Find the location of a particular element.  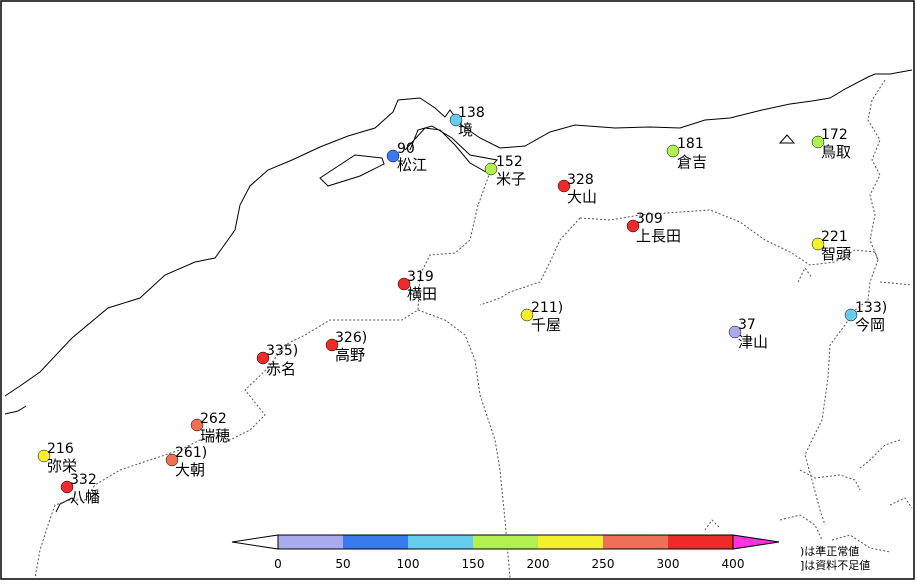

station-value: 335) is located at coordinates (282, 351).